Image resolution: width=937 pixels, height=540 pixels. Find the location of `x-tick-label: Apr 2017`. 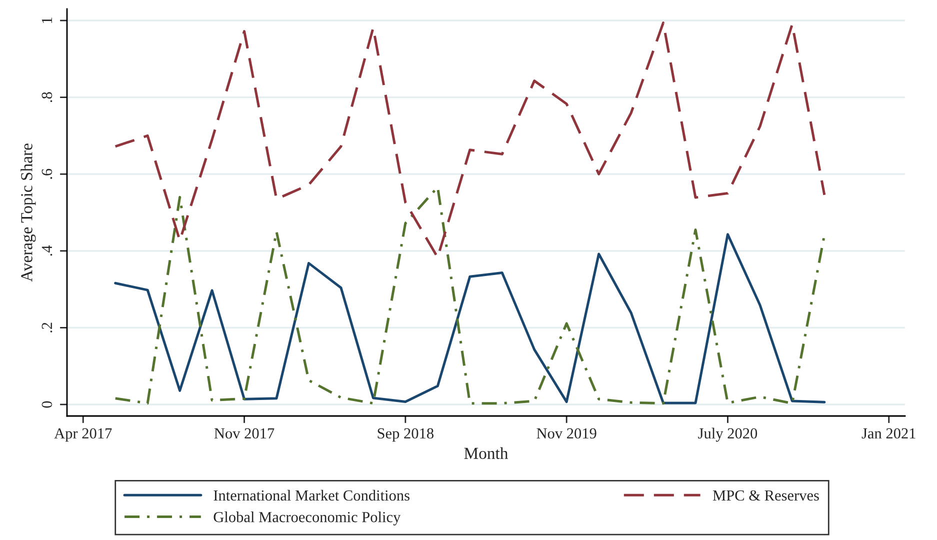

x-tick-label: Apr 2017 is located at coordinates (83, 435).